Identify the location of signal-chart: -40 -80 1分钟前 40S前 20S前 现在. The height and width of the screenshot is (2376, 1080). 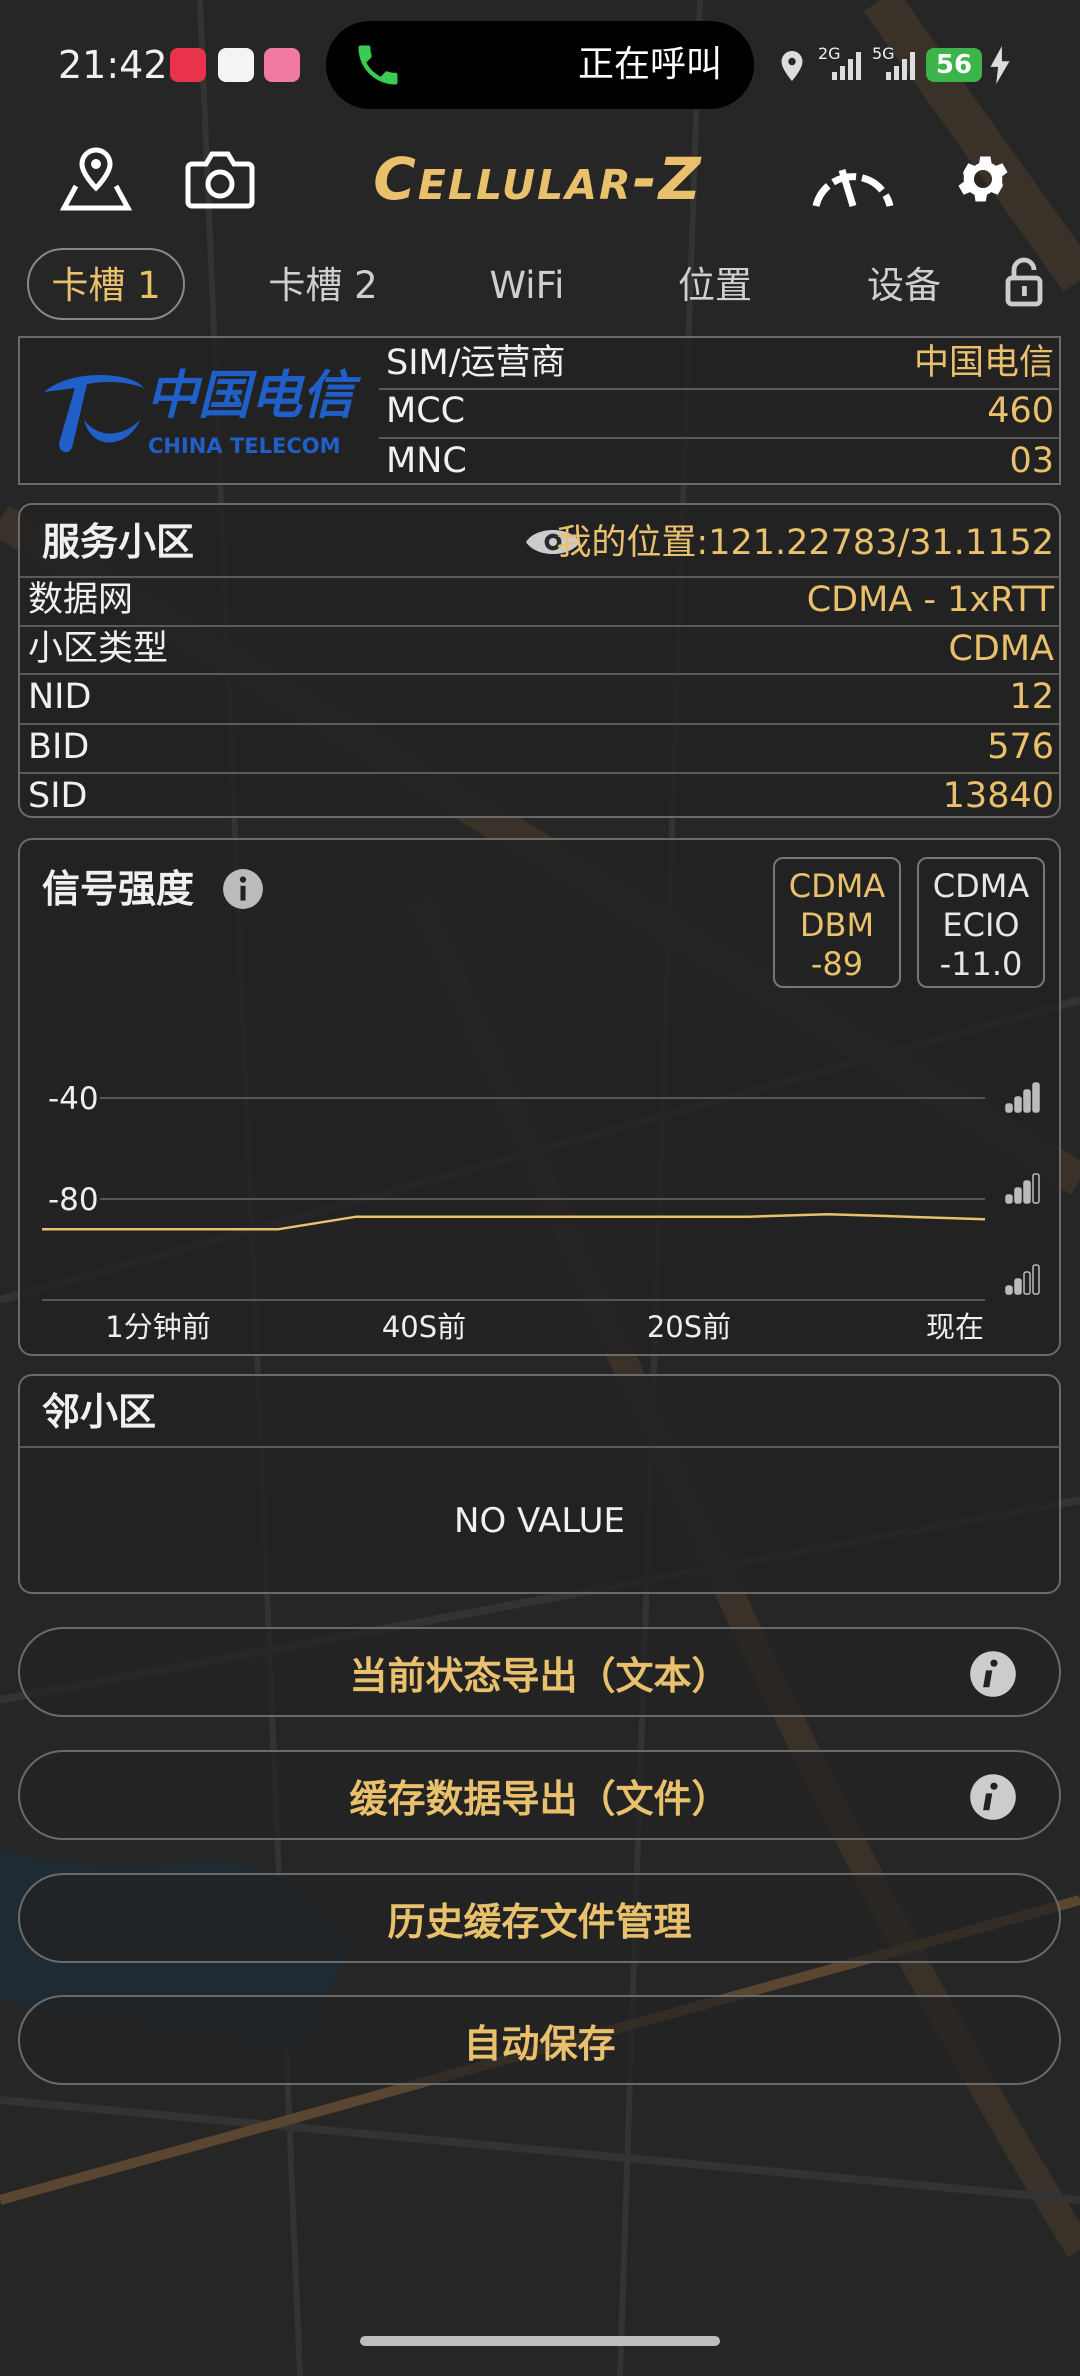
(541, 1212).